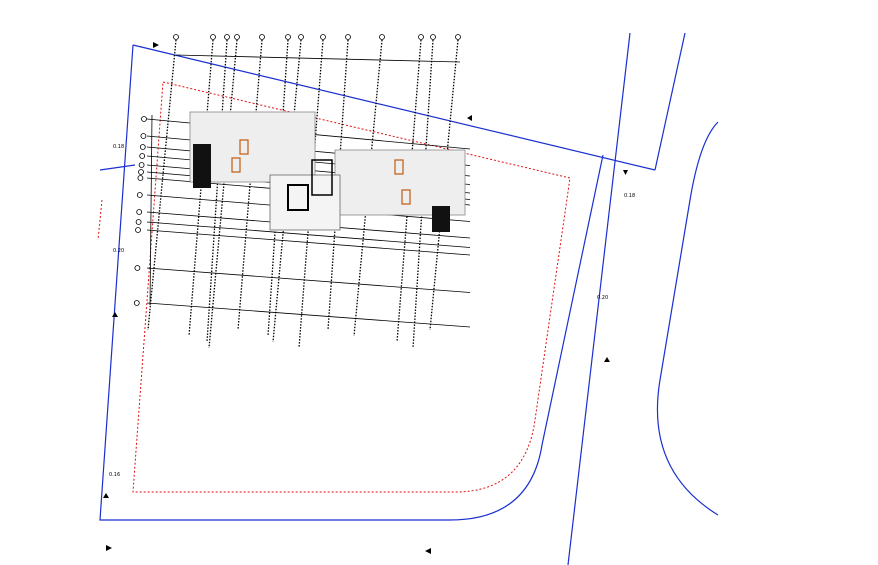 The image size is (878, 565). I want to click on building-core, so click(305, 202).